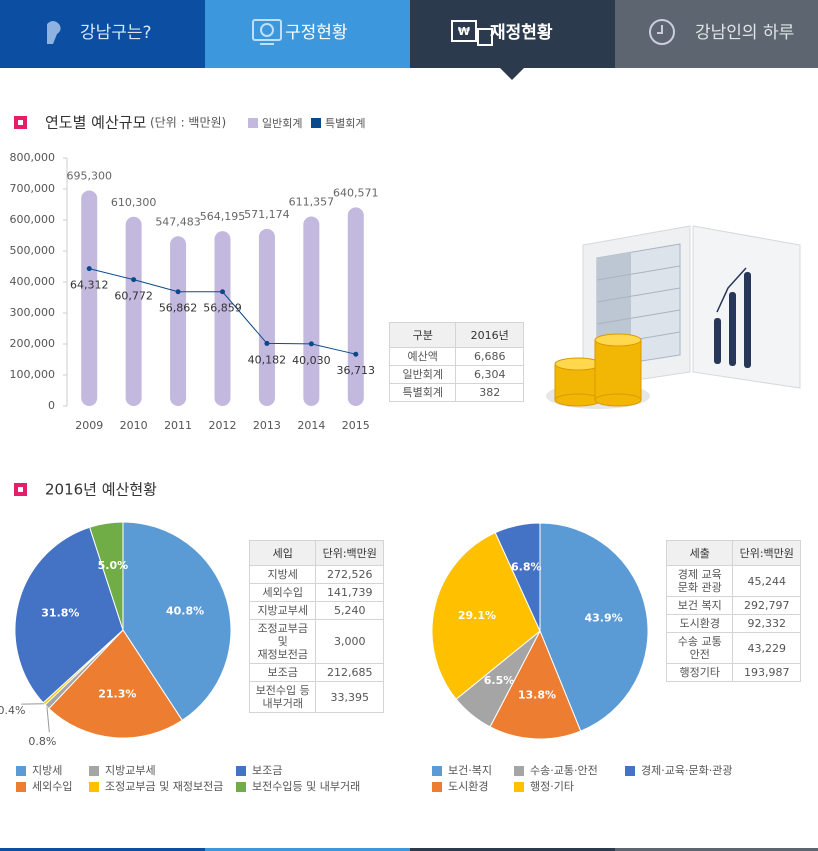 The image size is (818, 851). I want to click on data-label: 13.8%, so click(537, 695).